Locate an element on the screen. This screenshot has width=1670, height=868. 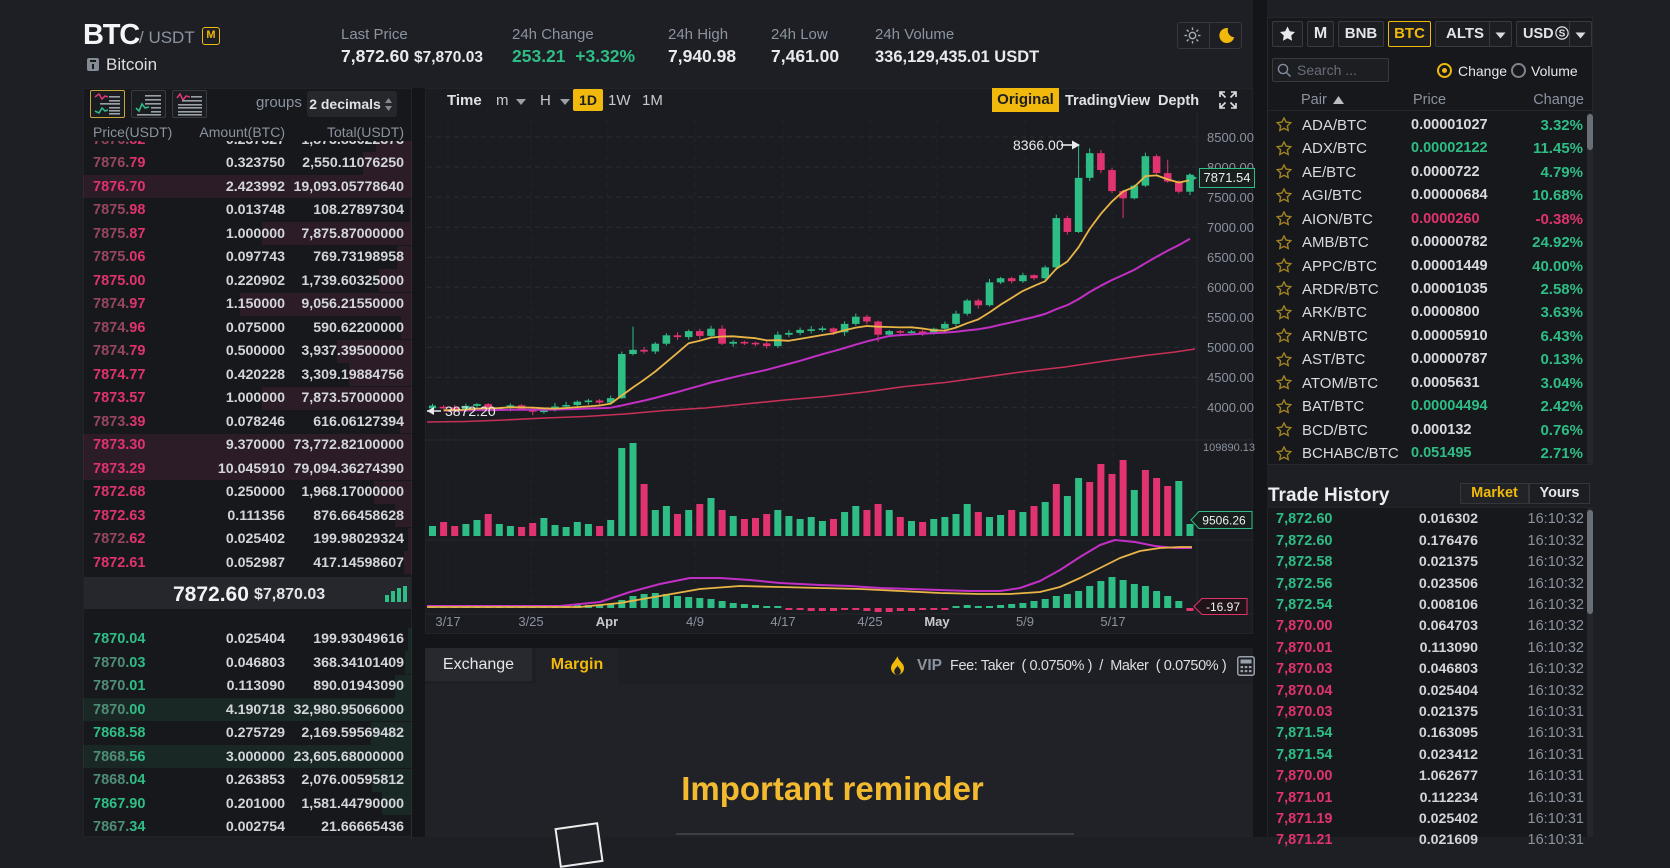
svg-text: 3872.20 is located at coordinates (470, 411).